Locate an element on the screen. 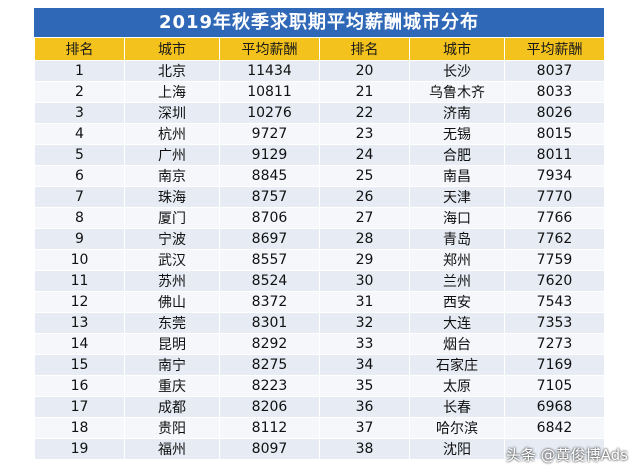  right-city-cell: 大连 is located at coordinates (457, 323).